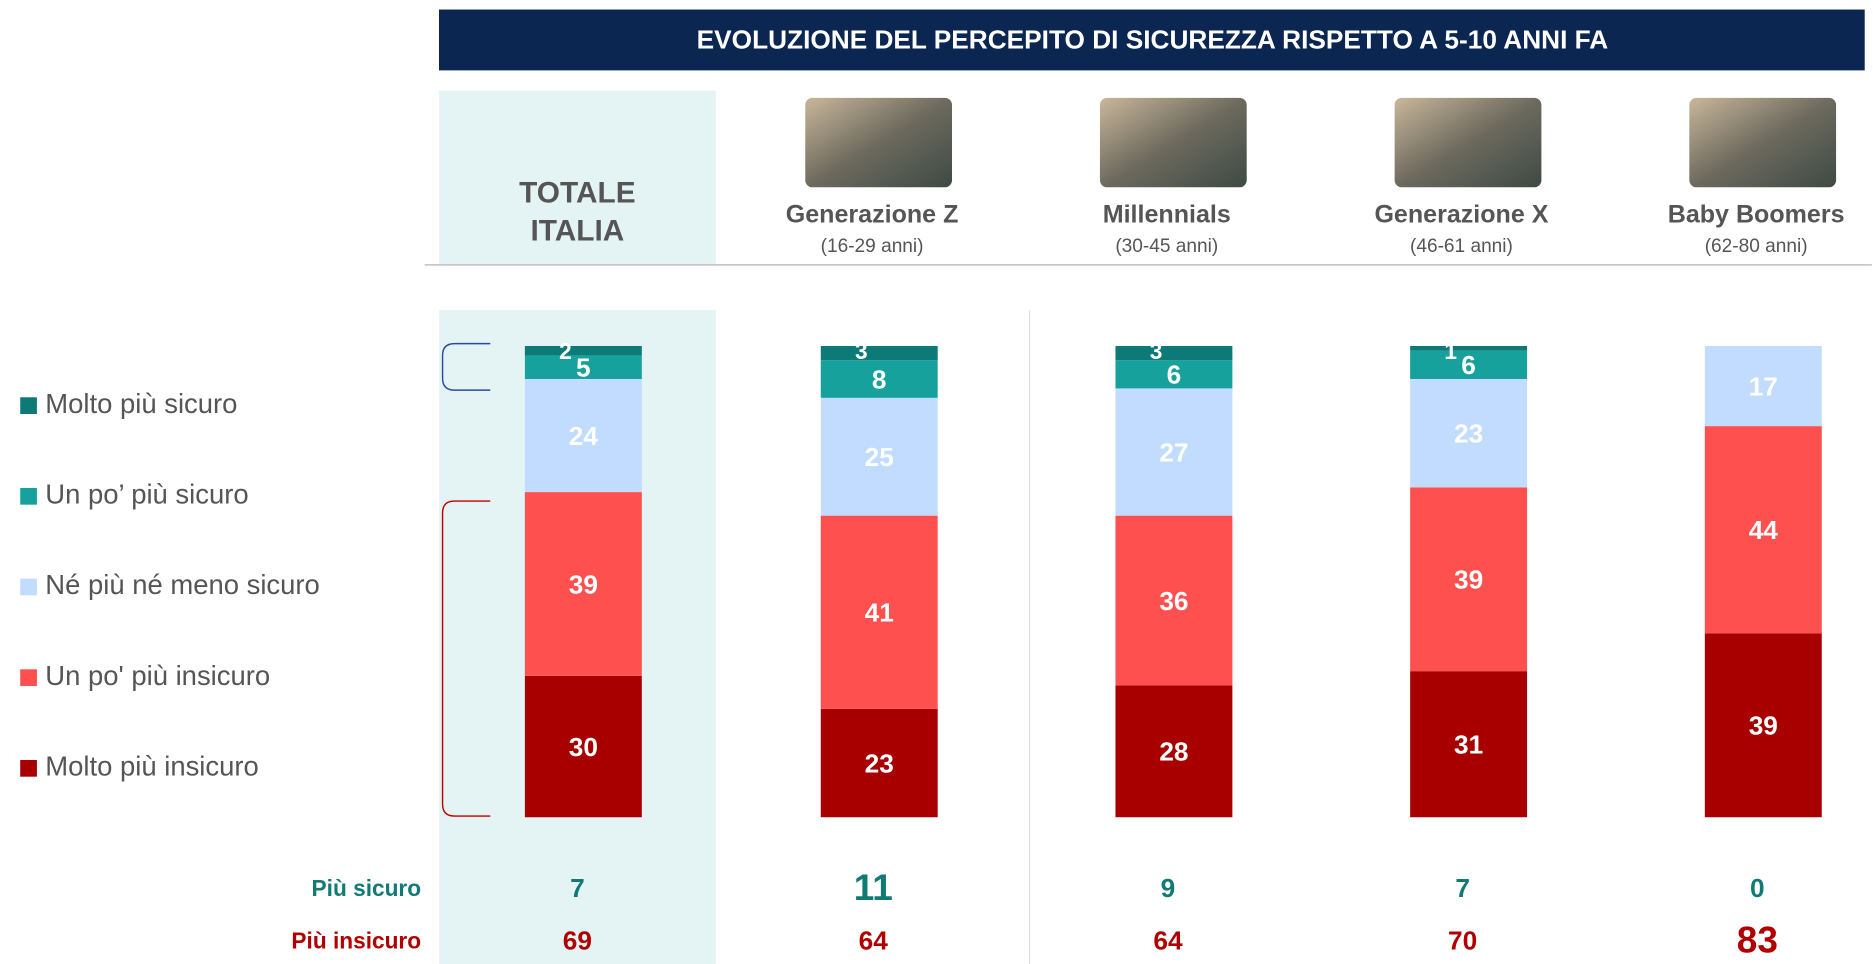  I want to click on data-label: 36, so click(1173, 601).